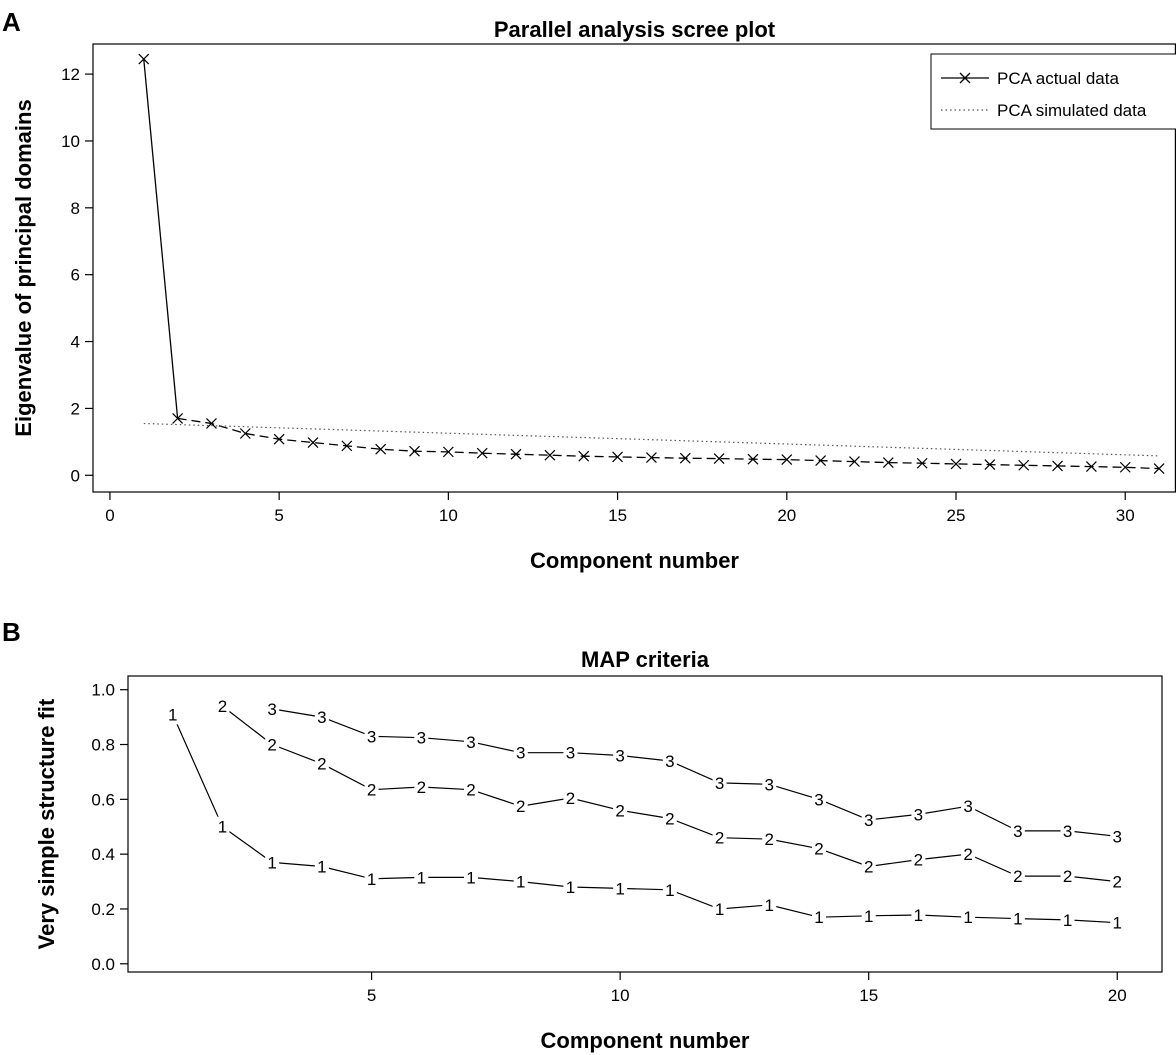  I want to click on x-tick-label: 0, so click(109, 515).